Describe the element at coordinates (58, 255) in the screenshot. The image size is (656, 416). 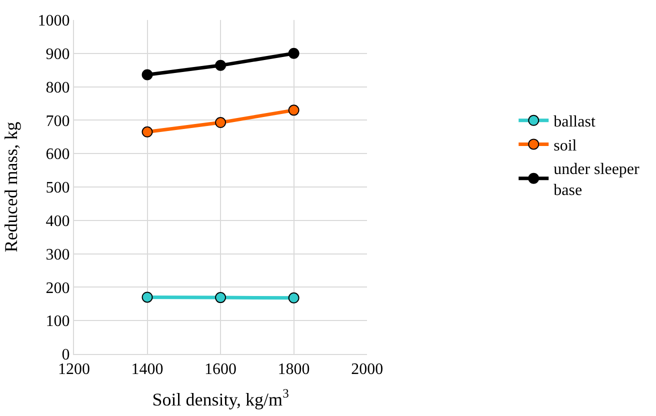
I see `y-tick-label: 300` at that location.